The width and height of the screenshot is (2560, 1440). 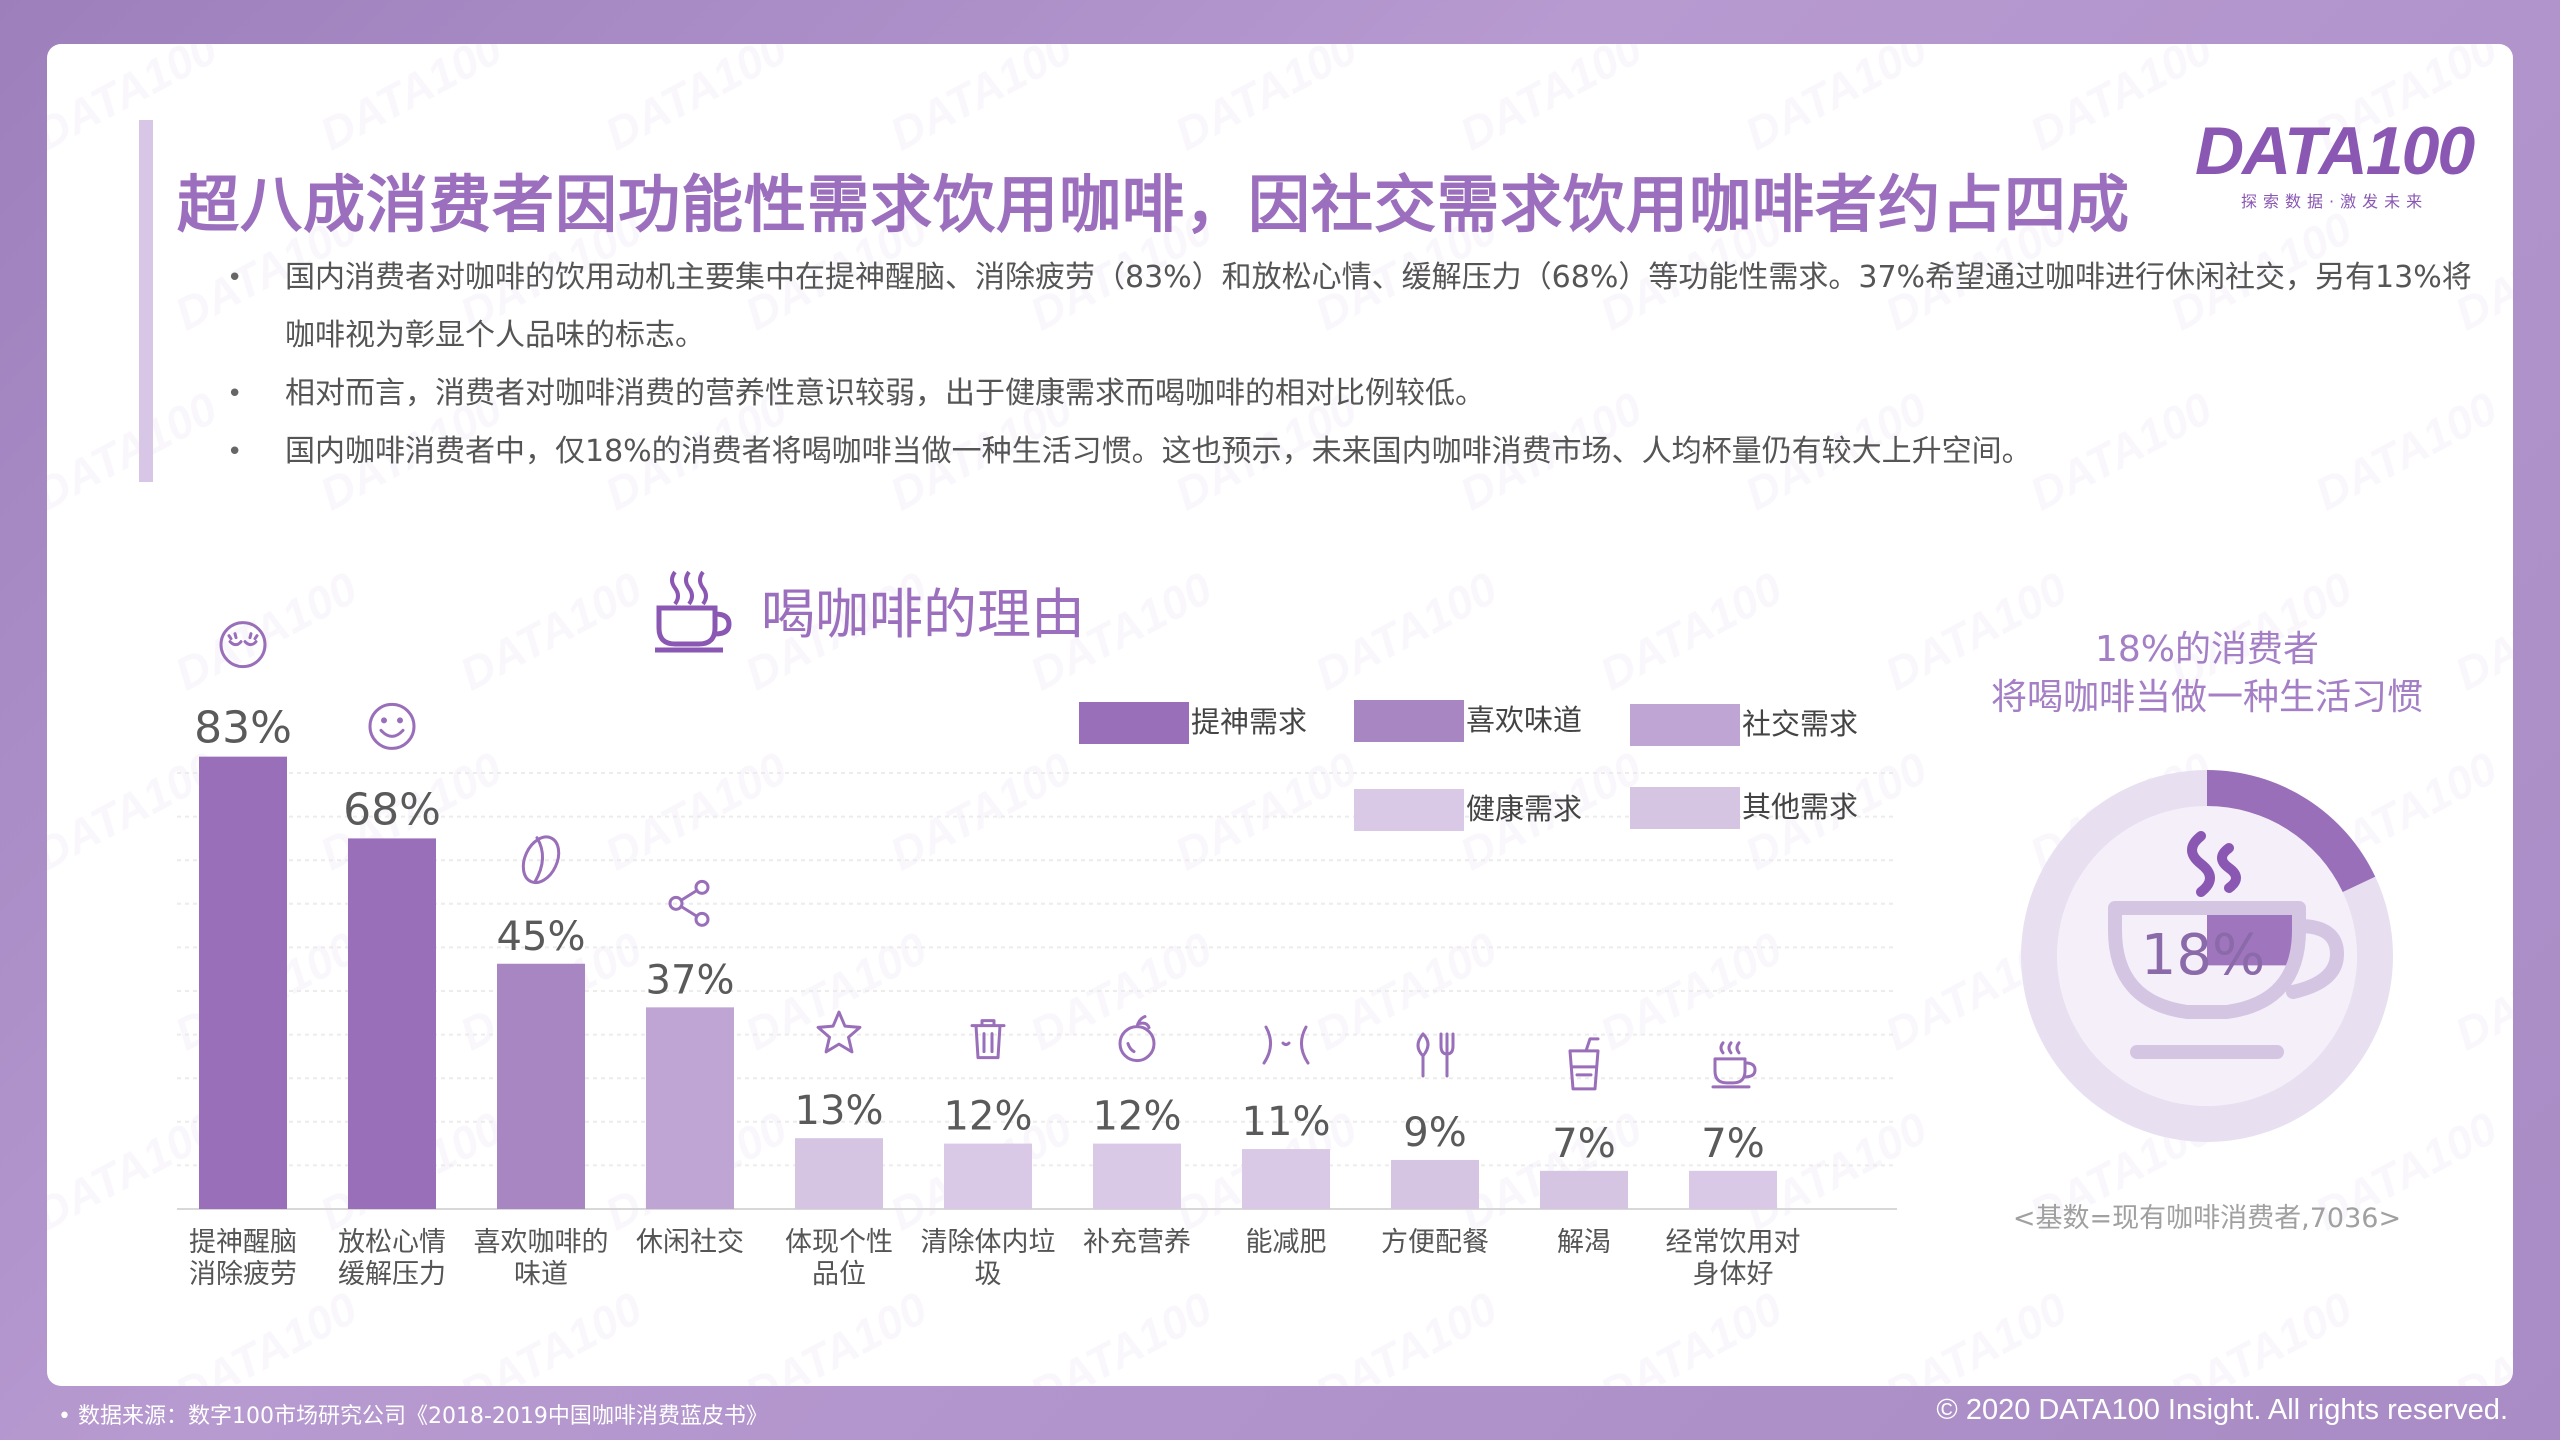 I want to click on apple-icon, so click(x=1137, y=1039).